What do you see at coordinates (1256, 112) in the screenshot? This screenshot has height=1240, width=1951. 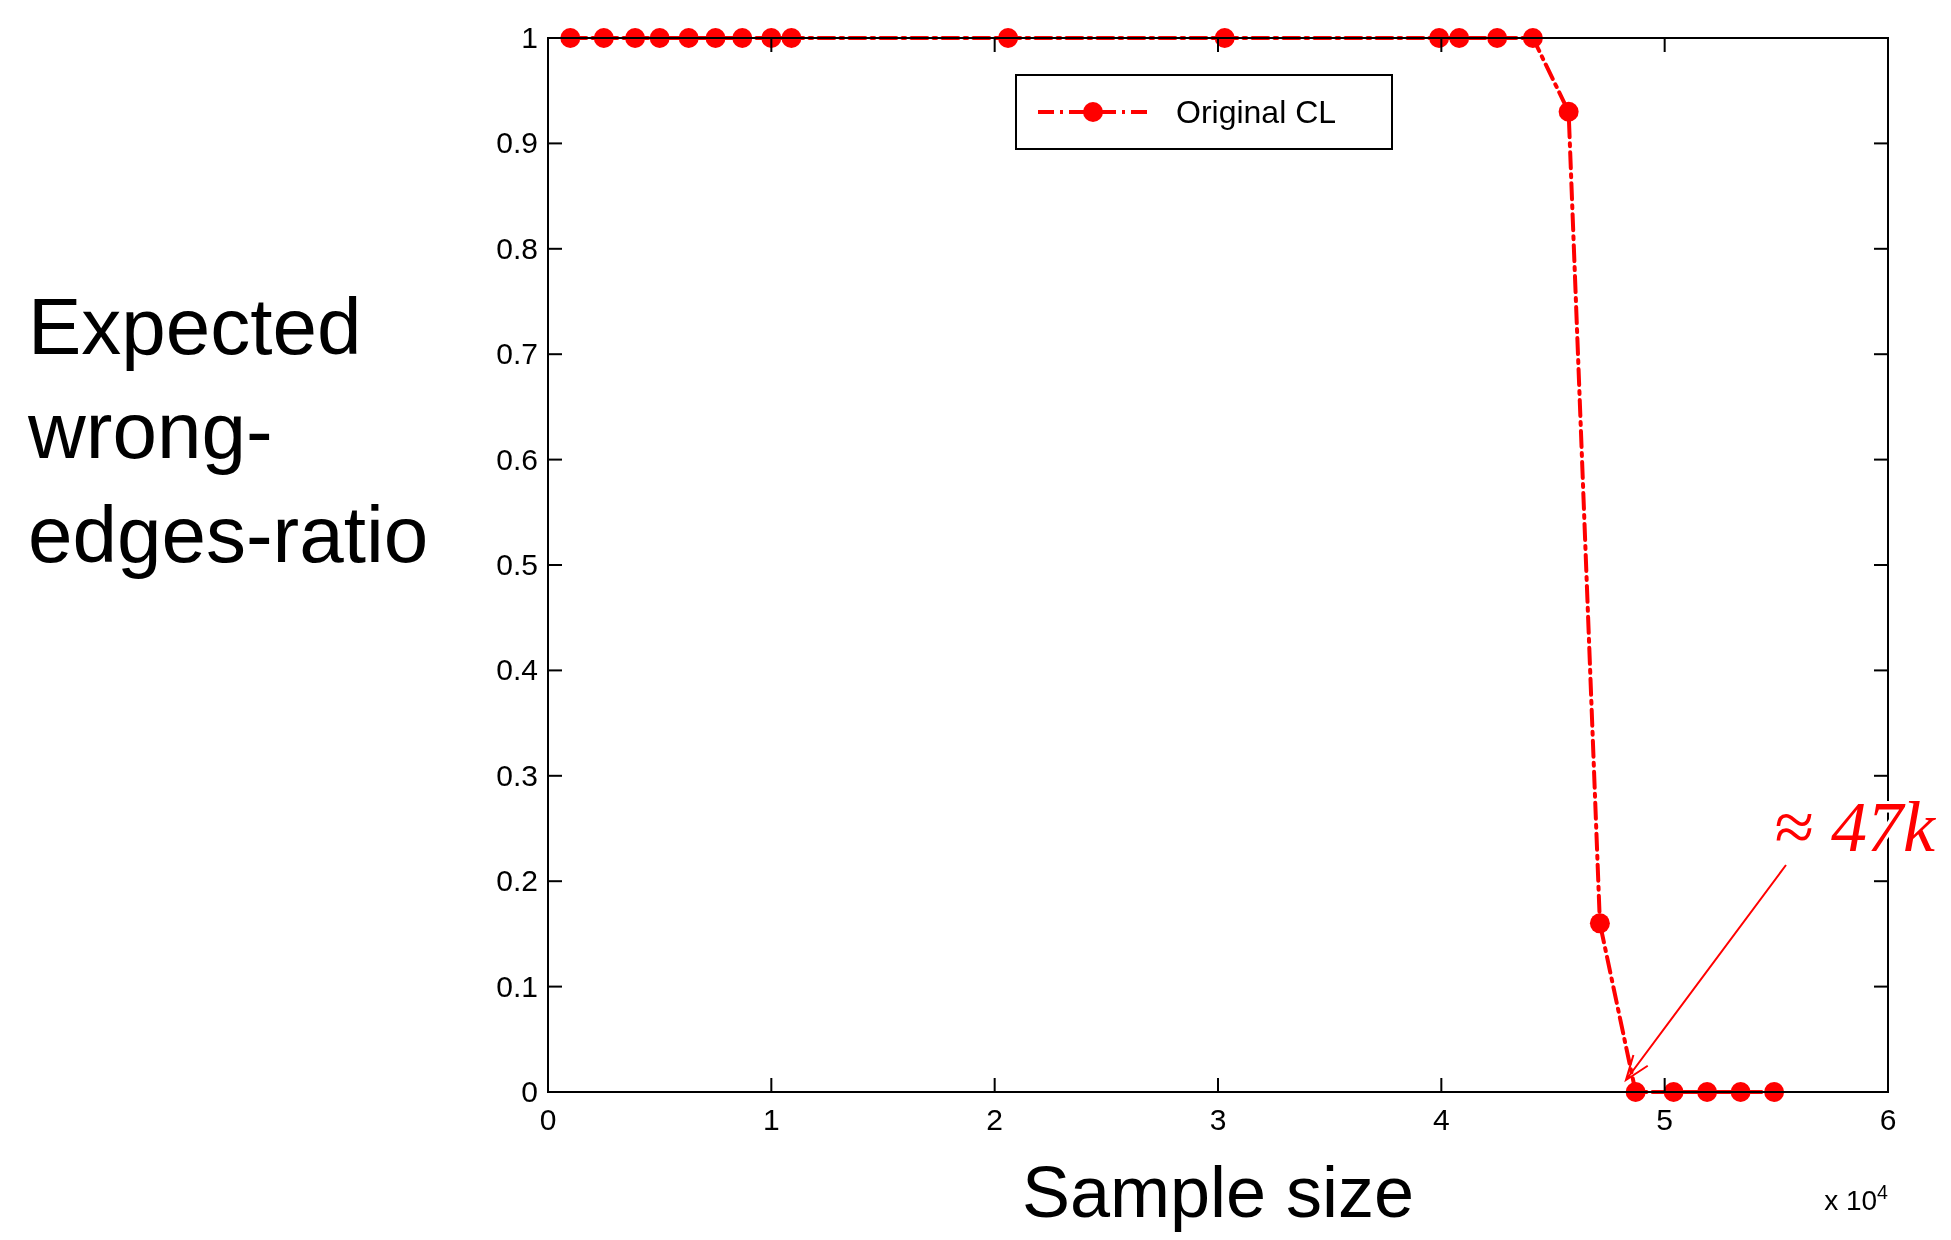 I see `legend-label: Original CL` at bounding box center [1256, 112].